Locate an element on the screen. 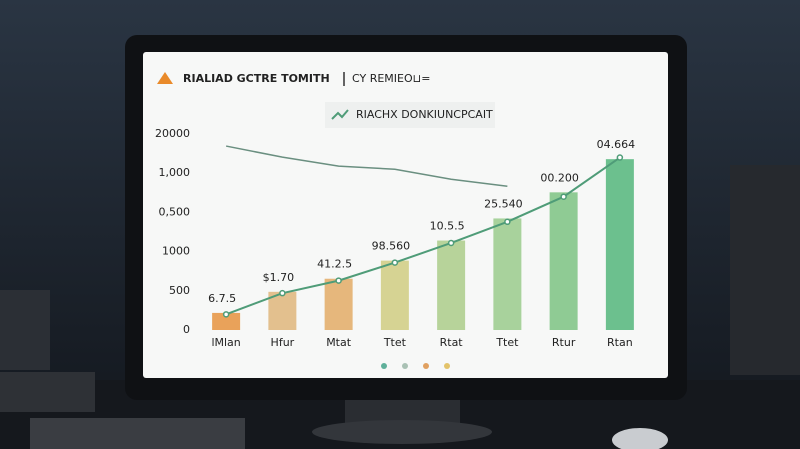 The height and width of the screenshot is (449, 800). y-tick-label: 500 is located at coordinates (179, 290).